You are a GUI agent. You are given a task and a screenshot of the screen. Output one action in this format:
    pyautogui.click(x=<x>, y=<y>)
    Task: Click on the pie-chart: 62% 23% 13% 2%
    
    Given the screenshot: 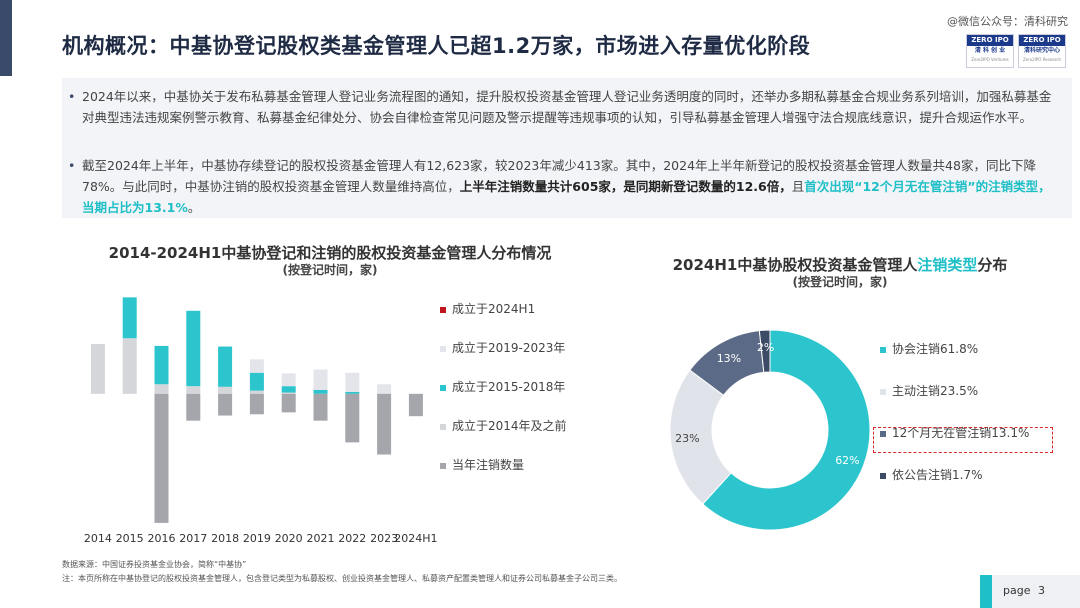 What is the action you would take?
    pyautogui.click(x=770, y=430)
    